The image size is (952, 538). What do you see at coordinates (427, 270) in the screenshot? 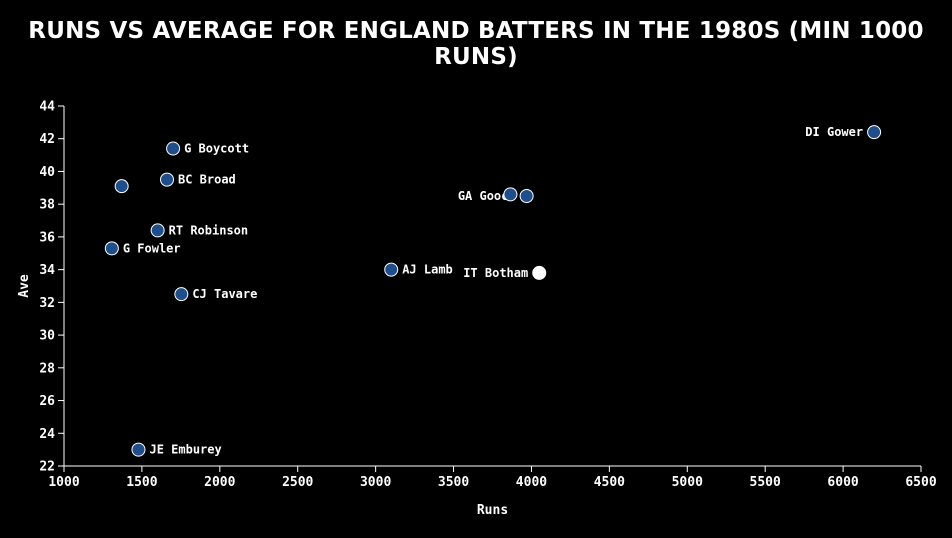
I see `data-label: AJ Lamb` at bounding box center [427, 270].